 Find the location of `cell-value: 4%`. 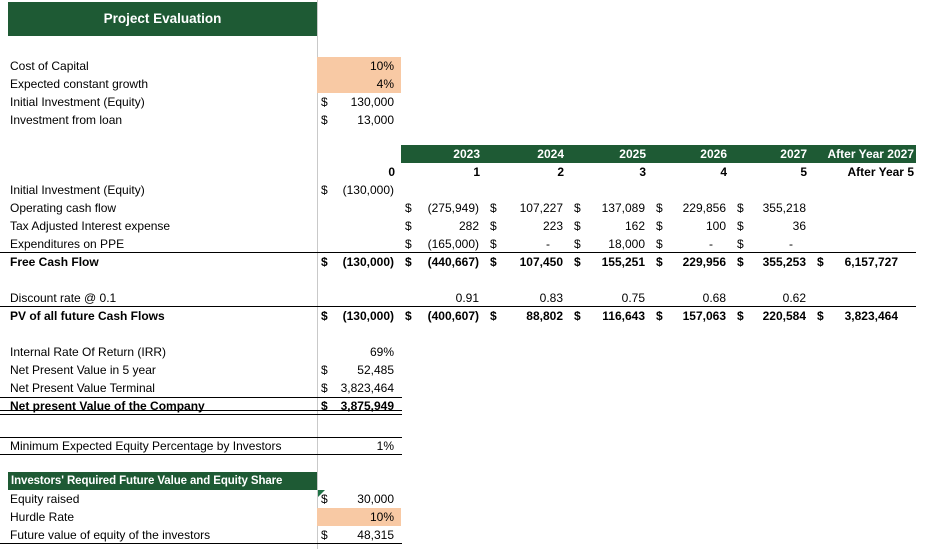

cell-value: 4% is located at coordinates (359, 84).